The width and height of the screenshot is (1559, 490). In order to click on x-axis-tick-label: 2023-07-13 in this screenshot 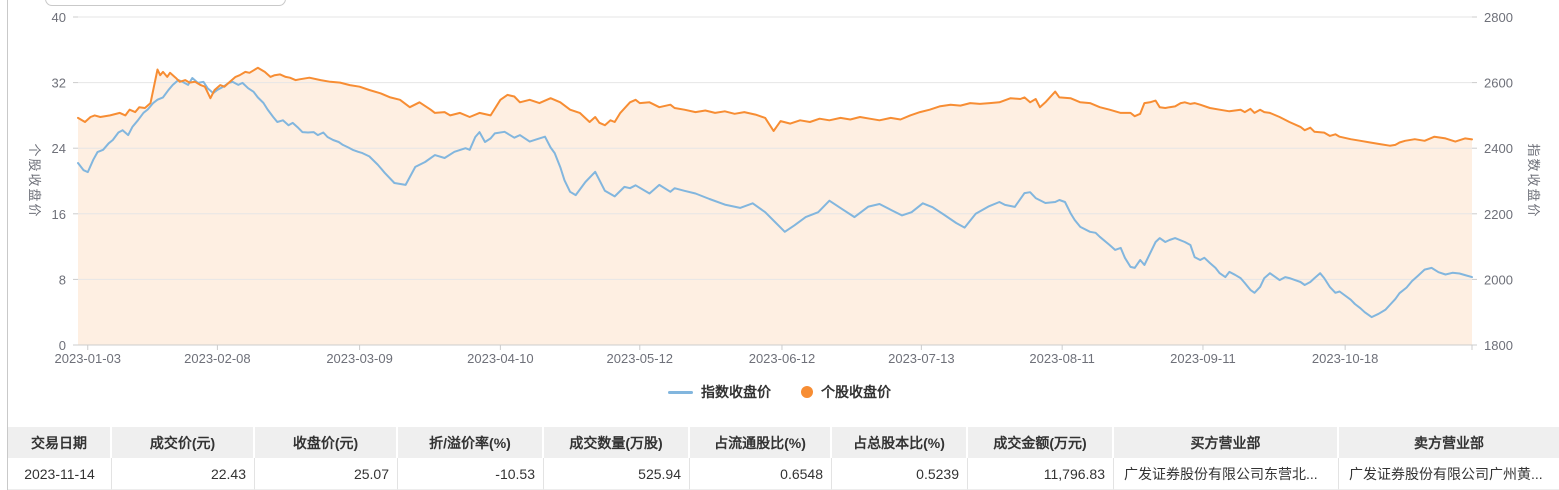, I will do `click(921, 358)`.